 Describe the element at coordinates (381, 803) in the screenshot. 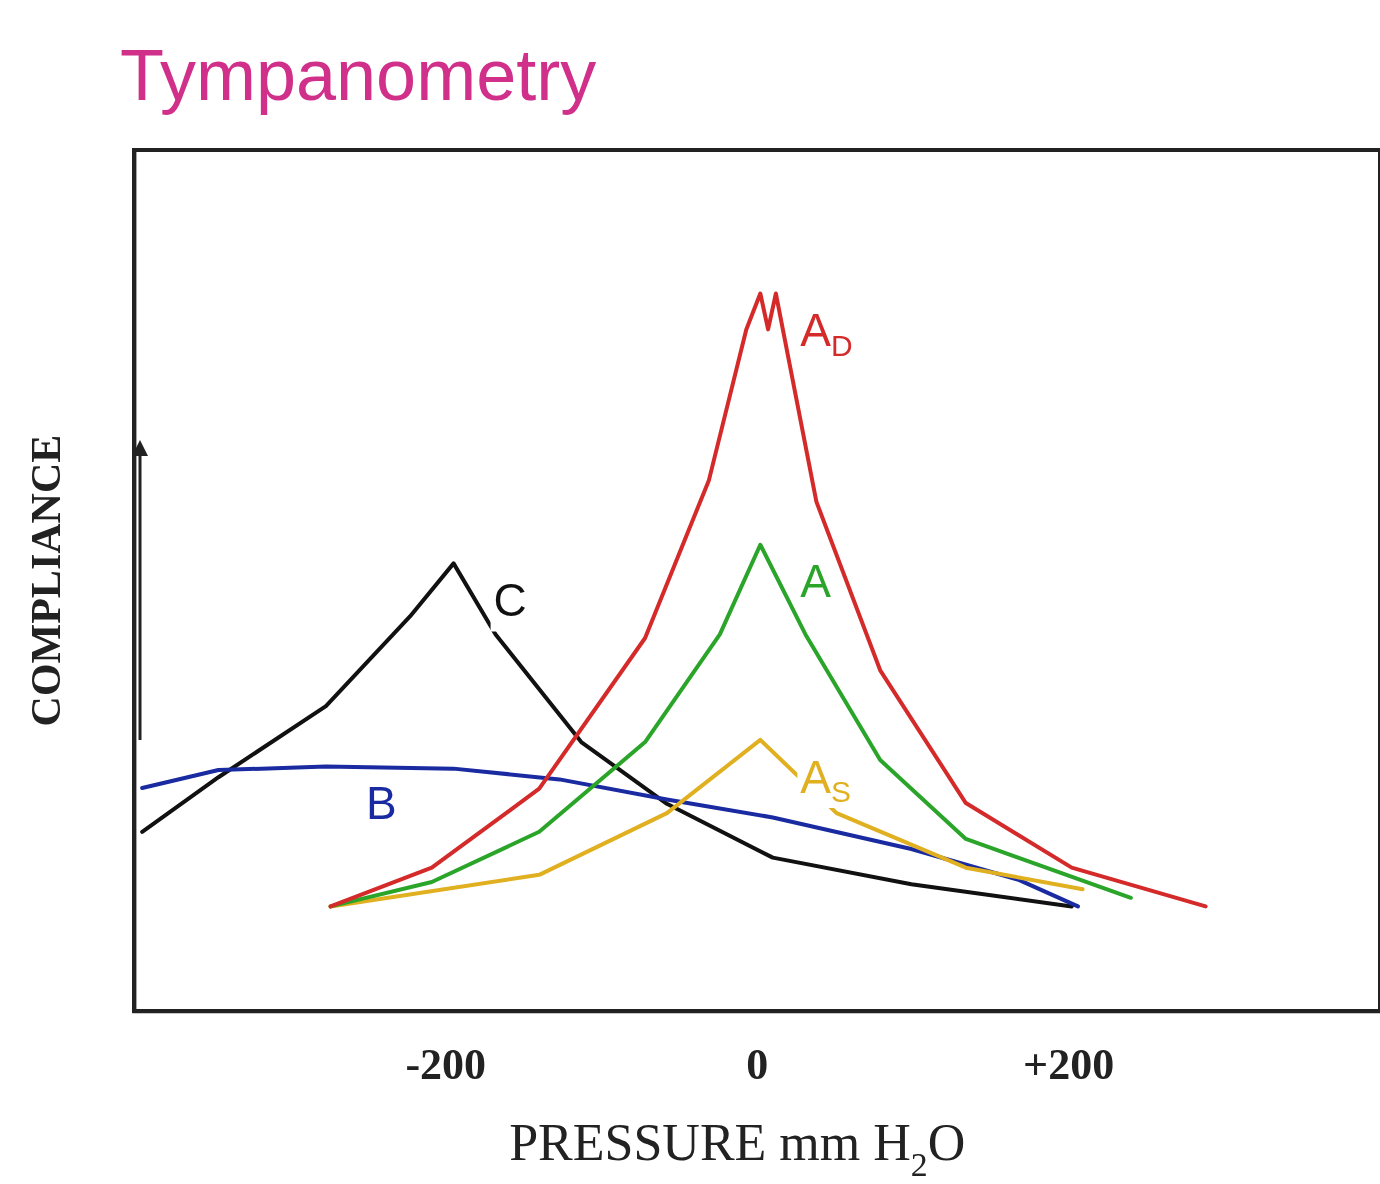

I see `series-label: B` at that location.